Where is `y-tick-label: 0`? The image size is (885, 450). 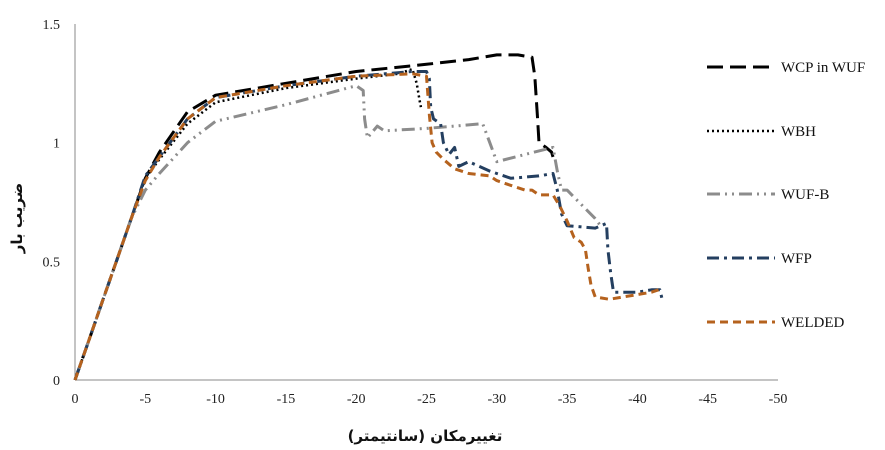 y-tick-label: 0 is located at coordinates (56, 381).